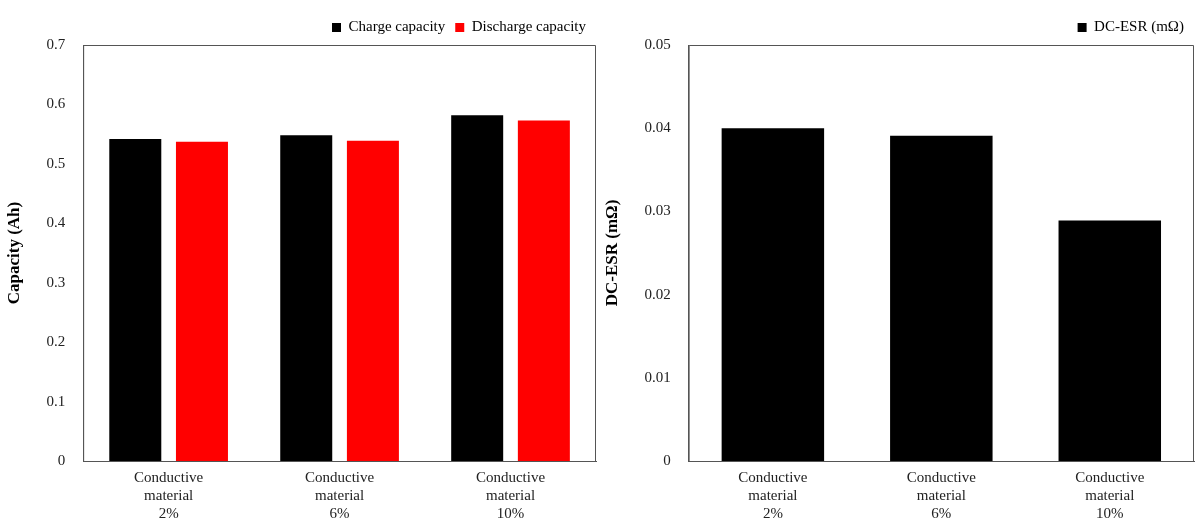 Image resolution: width=1197 pixels, height=531 pixels. I want to click on legend-label: Charge capacity, so click(397, 26).